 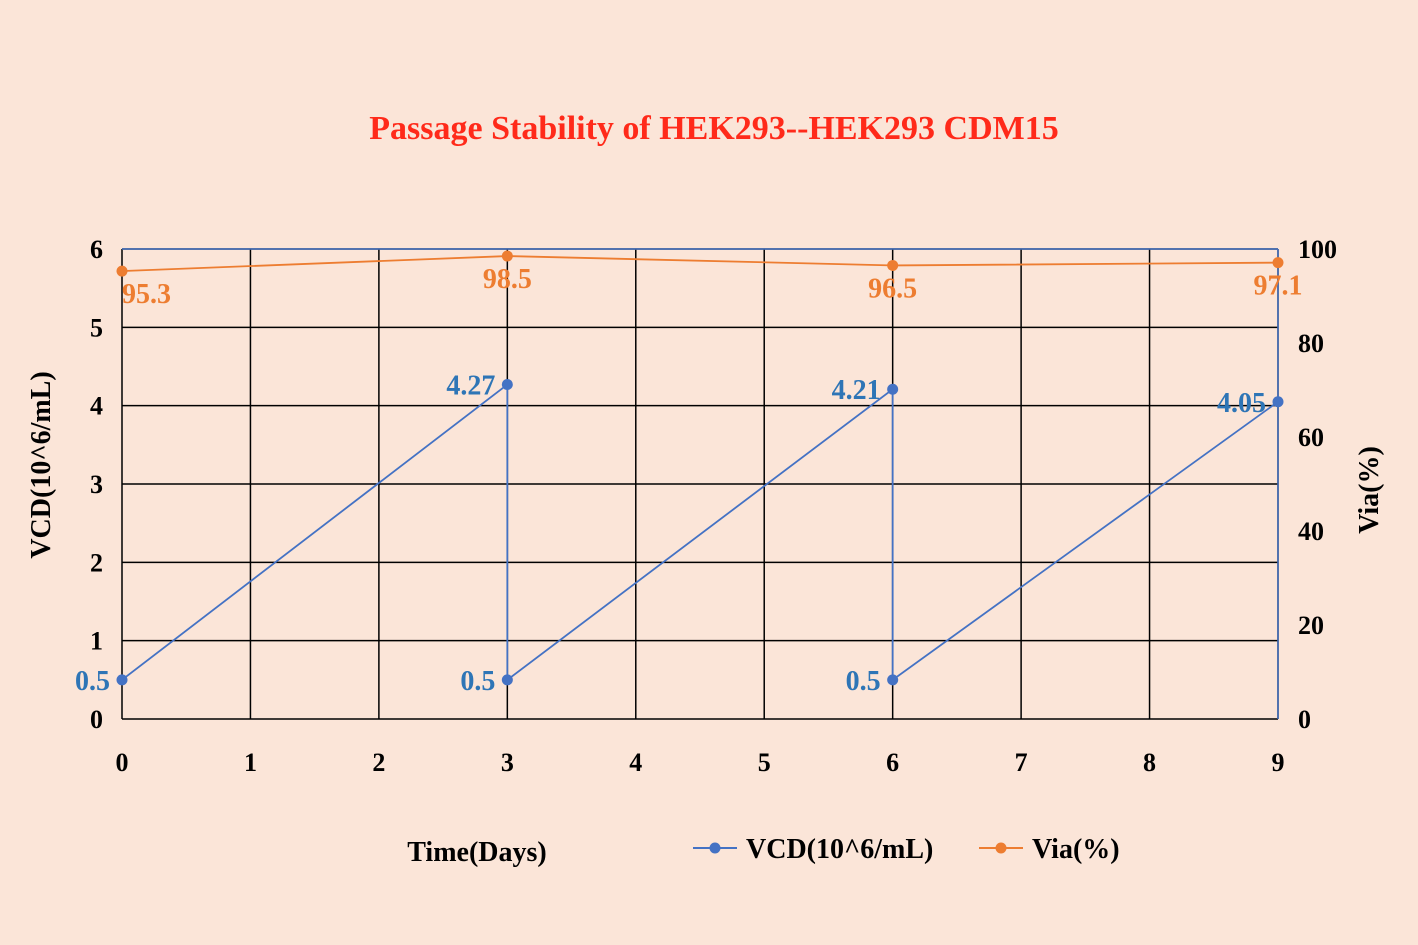 I want to click on y-axis-label: VCD(10^6/mL), so click(x=41, y=464).